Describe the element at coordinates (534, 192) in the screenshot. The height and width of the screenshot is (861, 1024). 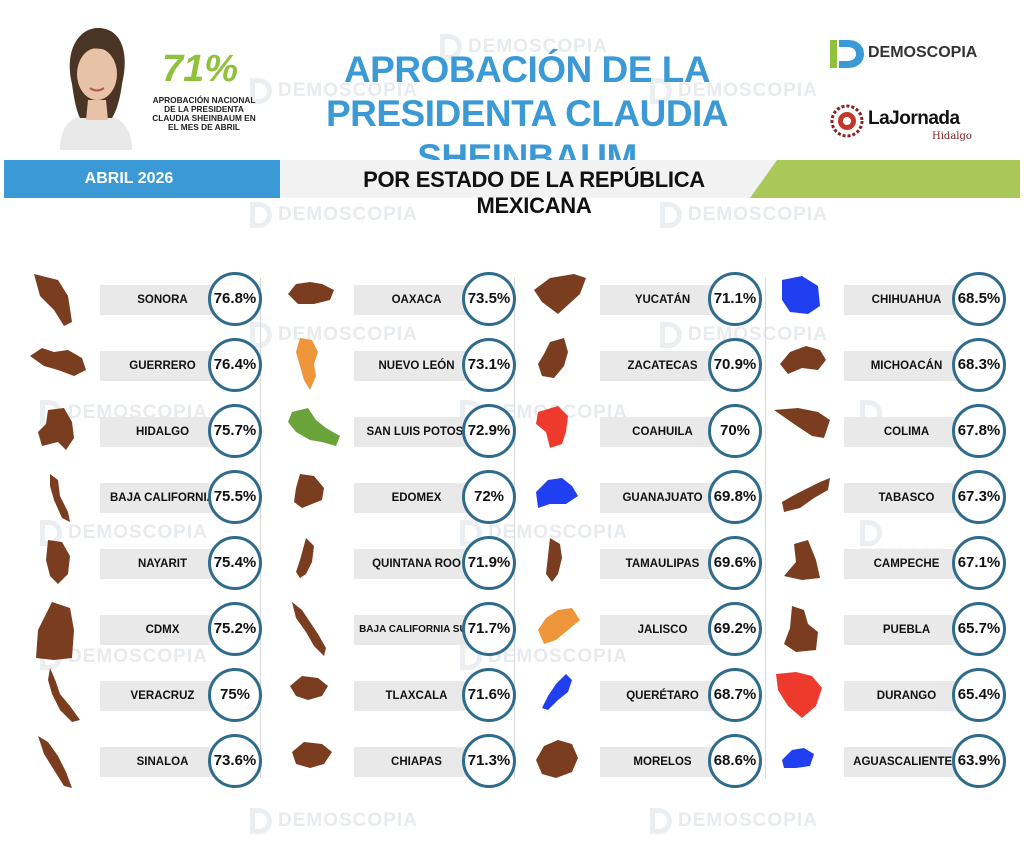
I see `band-subtitle: POR ESTADO DE LA REPÚBLICA MEXICANA` at that location.